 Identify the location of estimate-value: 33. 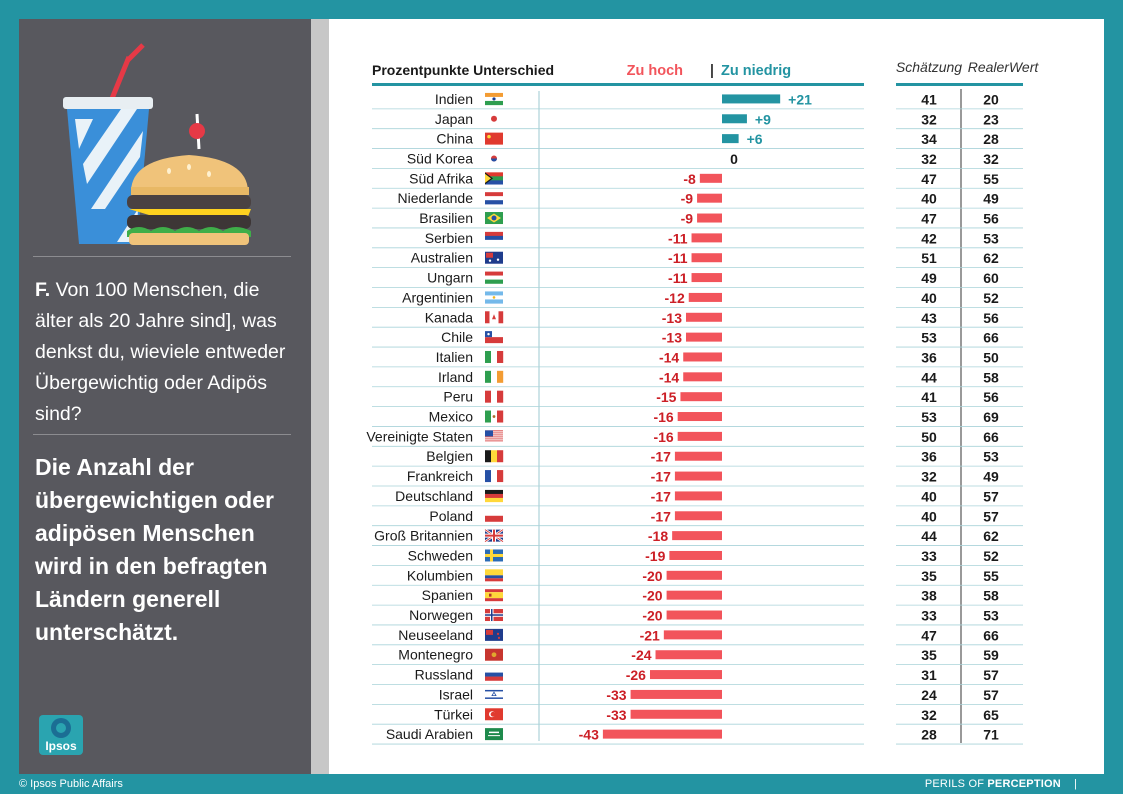
(929, 556).